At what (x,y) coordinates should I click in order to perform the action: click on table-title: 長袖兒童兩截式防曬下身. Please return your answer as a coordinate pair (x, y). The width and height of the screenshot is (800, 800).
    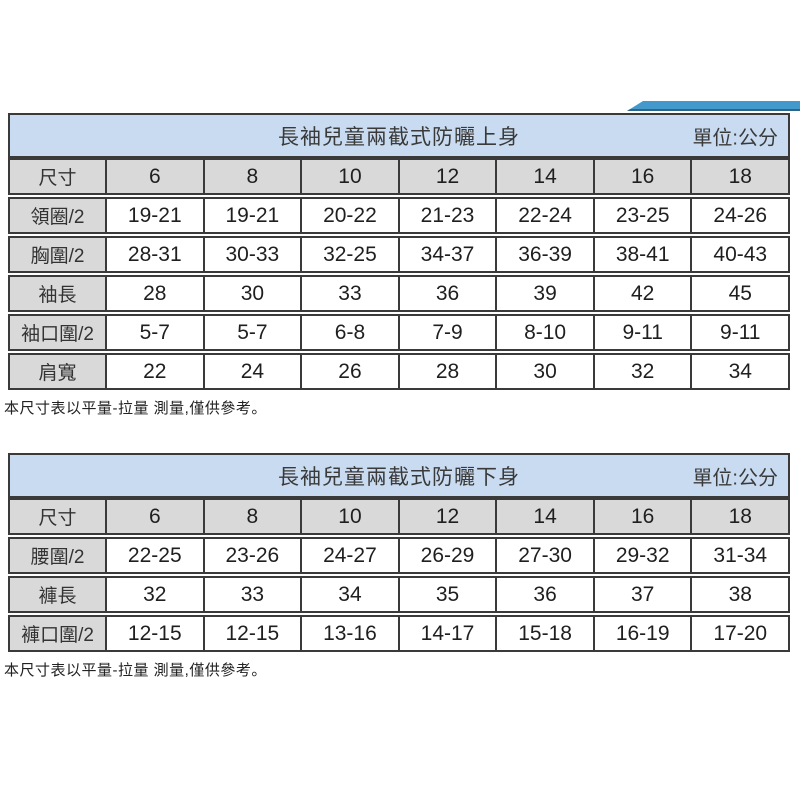
    Looking at the image, I should click on (399, 477).